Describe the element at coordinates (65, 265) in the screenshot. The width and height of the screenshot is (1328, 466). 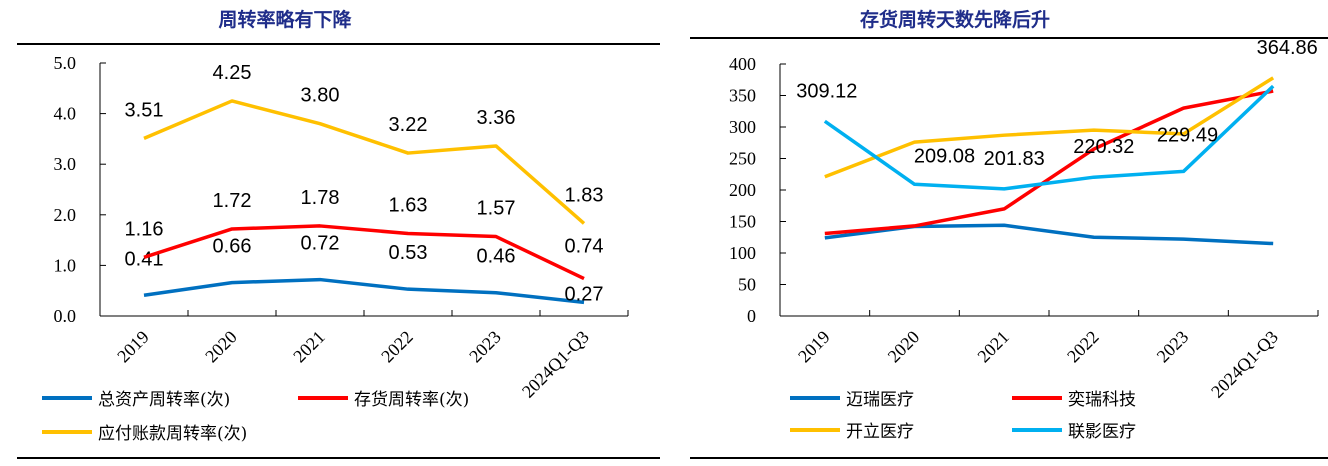
I see `y-tick-label: 1.0` at that location.